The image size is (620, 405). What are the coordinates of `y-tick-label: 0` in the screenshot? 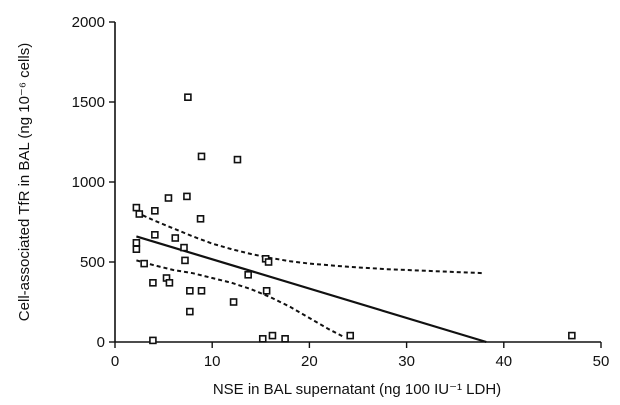 It's located at (101, 342).